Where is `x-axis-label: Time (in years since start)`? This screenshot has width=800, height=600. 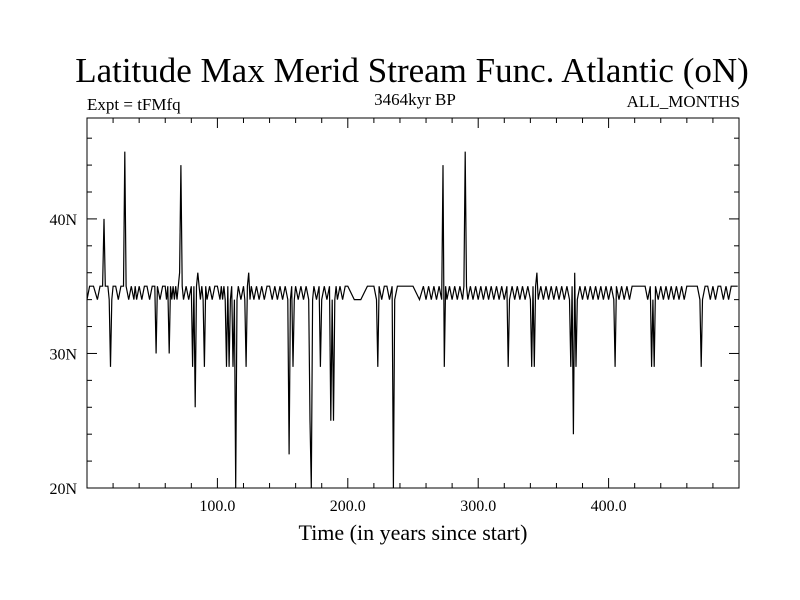 x-axis-label: Time (in years since start) is located at coordinates (413, 532).